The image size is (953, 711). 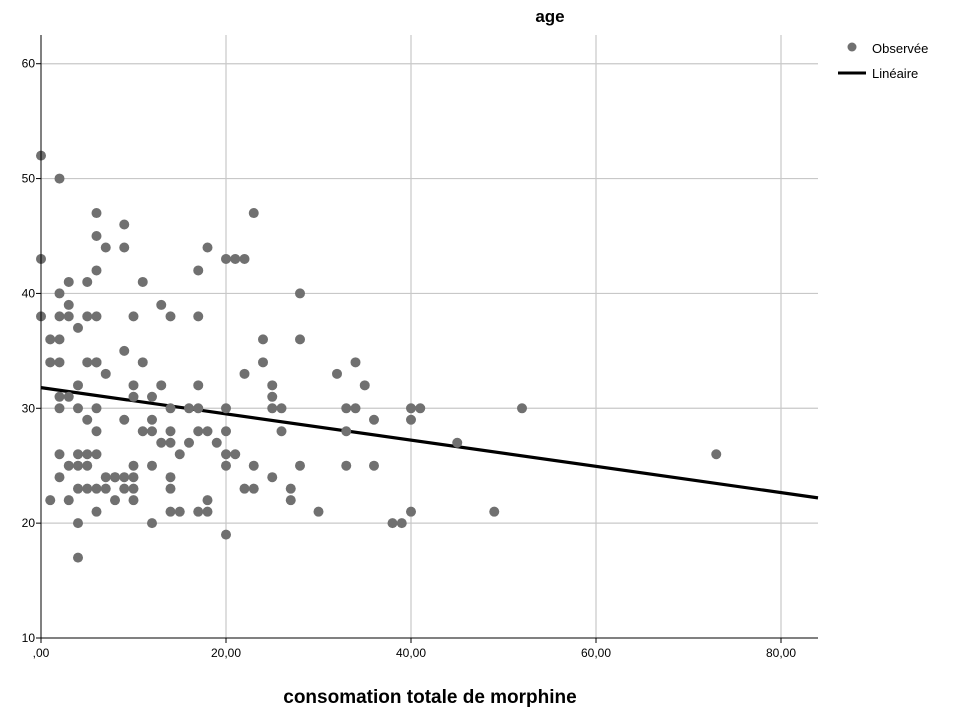 What do you see at coordinates (852, 47) in the screenshot?
I see `legend-point-marker` at bounding box center [852, 47].